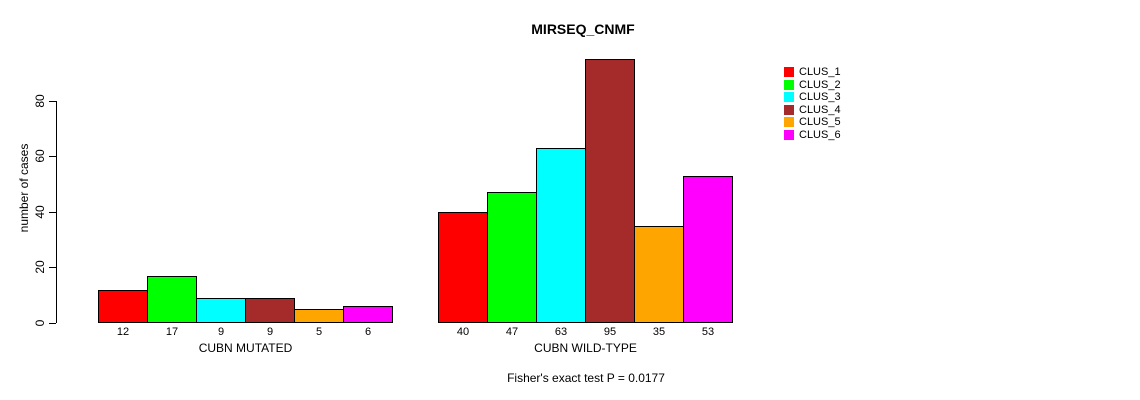  What do you see at coordinates (245, 348) in the screenshot?
I see `group-label: CUBN MUTATED` at bounding box center [245, 348].